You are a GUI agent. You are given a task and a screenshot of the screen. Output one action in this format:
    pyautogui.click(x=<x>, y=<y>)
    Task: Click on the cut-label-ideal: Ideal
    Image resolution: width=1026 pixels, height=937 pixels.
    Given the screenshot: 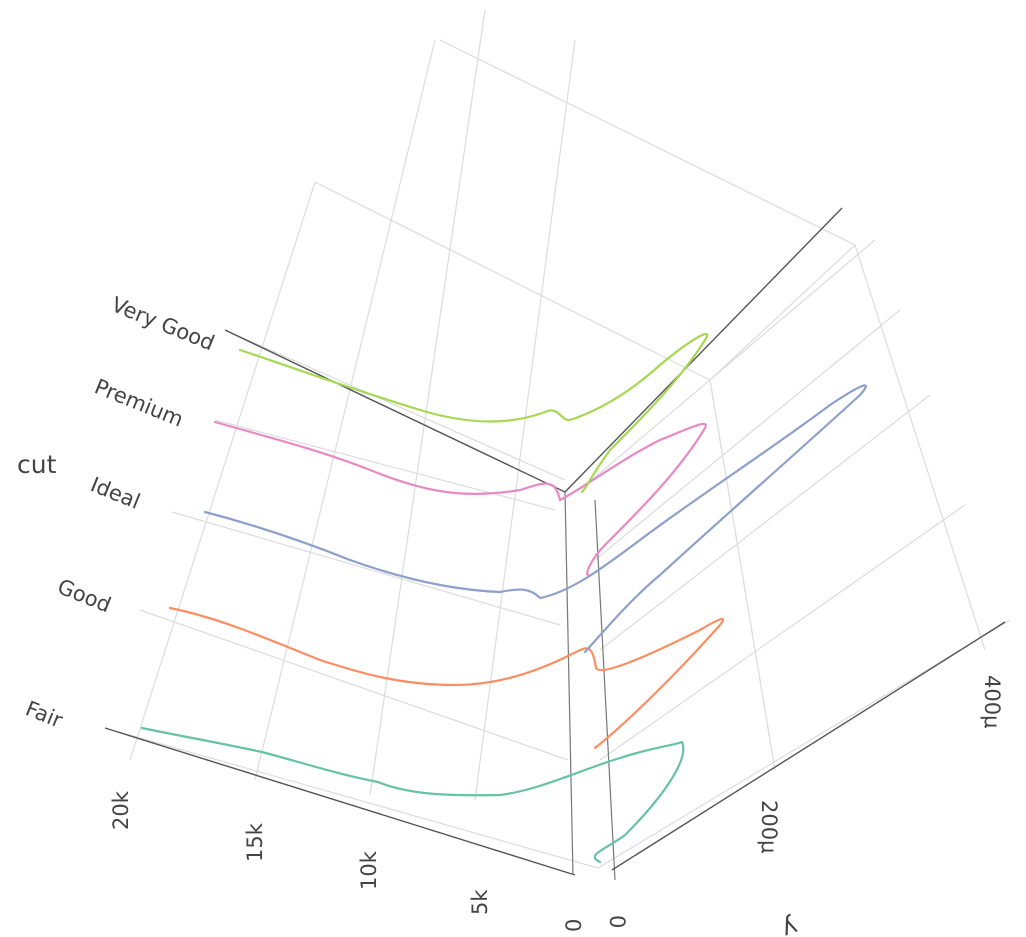 What is the action you would take?
    pyautogui.click(x=115, y=492)
    